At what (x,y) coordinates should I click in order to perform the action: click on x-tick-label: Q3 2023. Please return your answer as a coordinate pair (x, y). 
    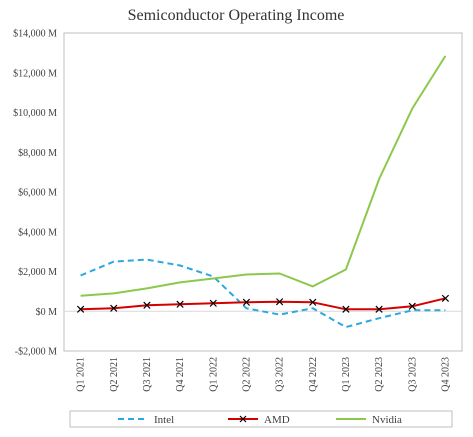
    Looking at the image, I should click on (412, 374).